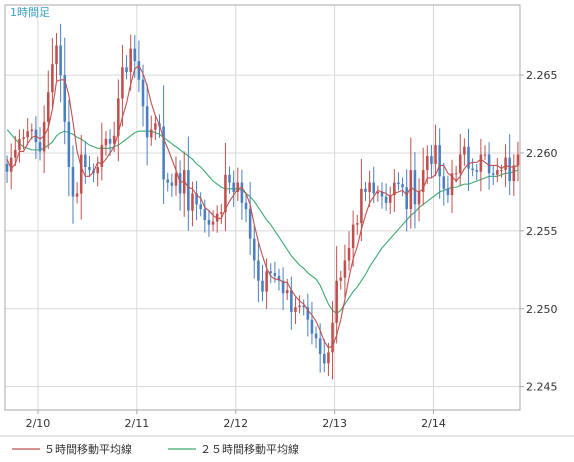 This screenshot has width=574, height=462. I want to click on x-axis-ticks: 2/10 2/11 2/12 2/13 2/14, so click(236, 420).